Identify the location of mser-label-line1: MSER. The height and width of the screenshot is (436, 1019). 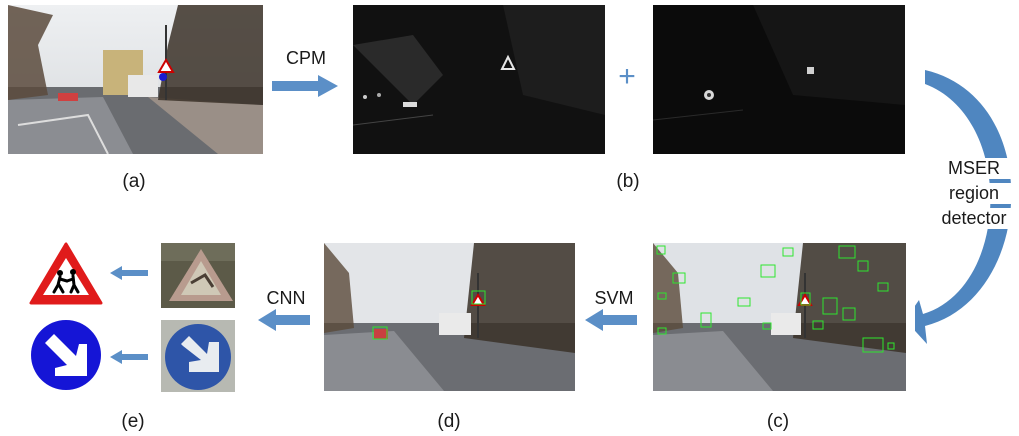
(974, 168).